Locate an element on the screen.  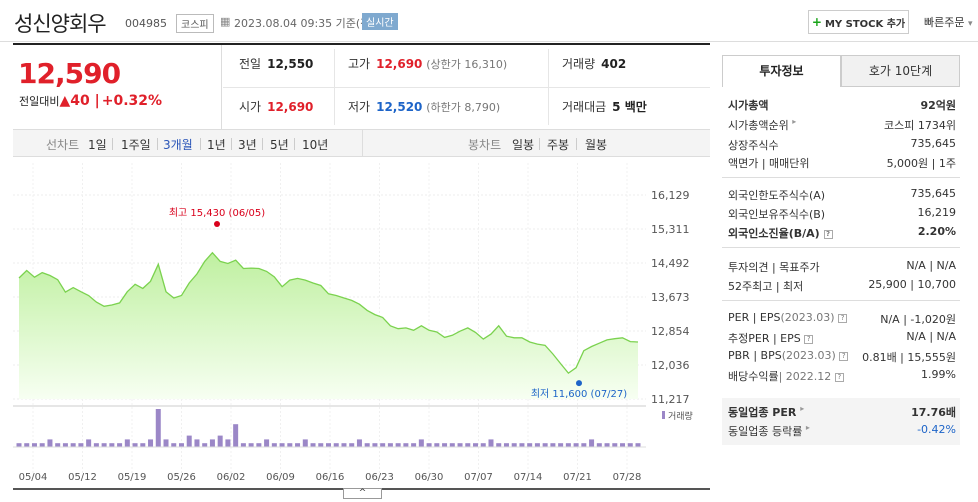
y-tick-label: 11,217 is located at coordinates (670, 399).